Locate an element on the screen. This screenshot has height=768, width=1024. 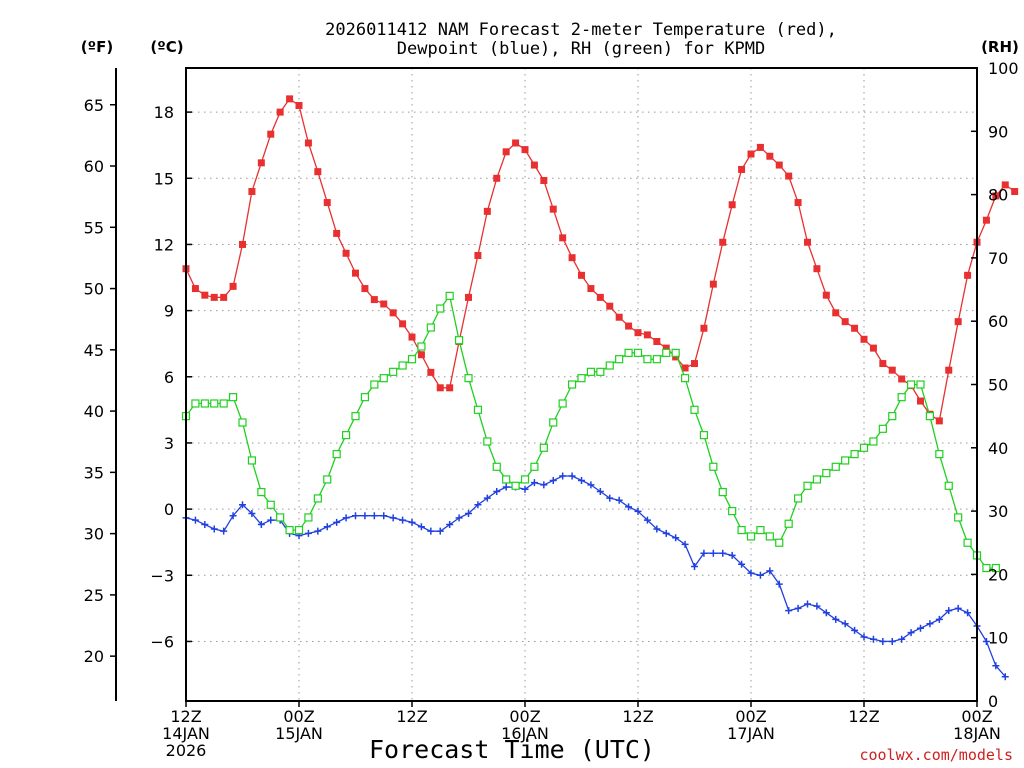
fahrenheit-tick-label: 45 is located at coordinates (94, 350).